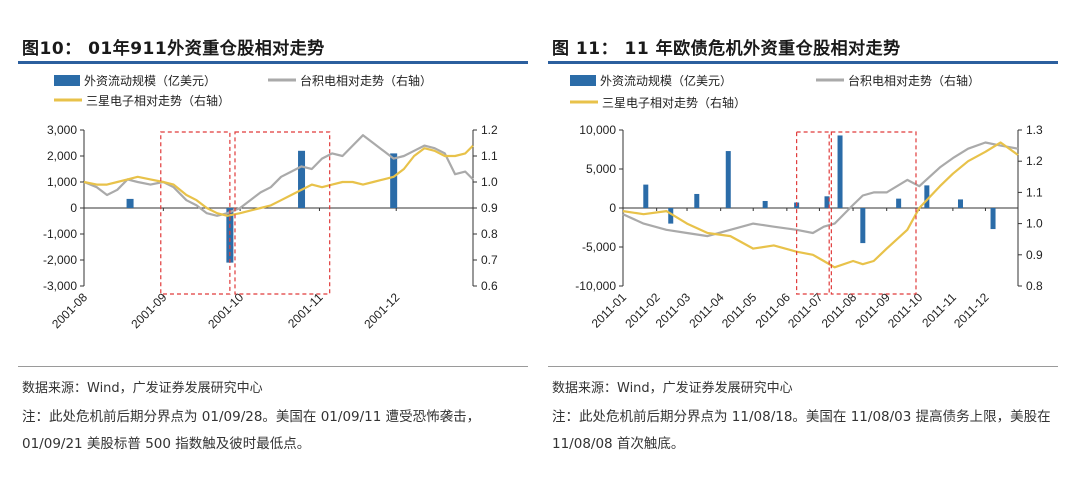  Describe the element at coordinates (489, 286) in the screenshot. I see `y-right-tick-label: 0.6` at that location.